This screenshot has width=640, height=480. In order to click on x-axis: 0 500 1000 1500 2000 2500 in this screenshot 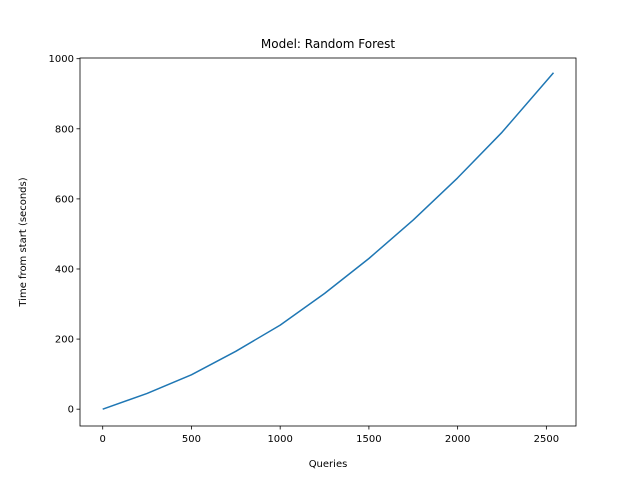, I will do `click(329, 435)`.